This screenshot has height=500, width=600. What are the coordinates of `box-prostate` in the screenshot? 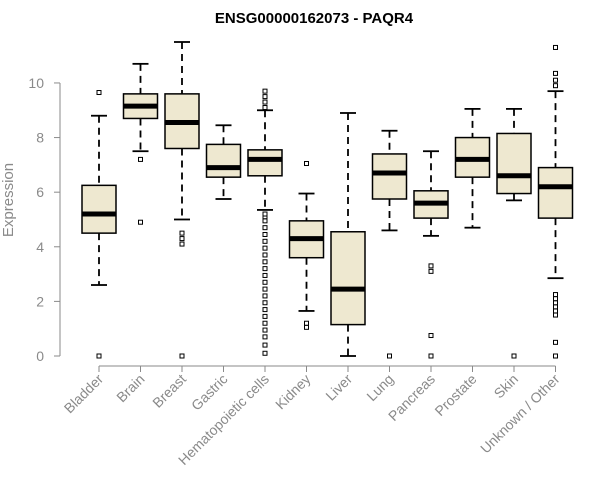 It's located at (472, 168).